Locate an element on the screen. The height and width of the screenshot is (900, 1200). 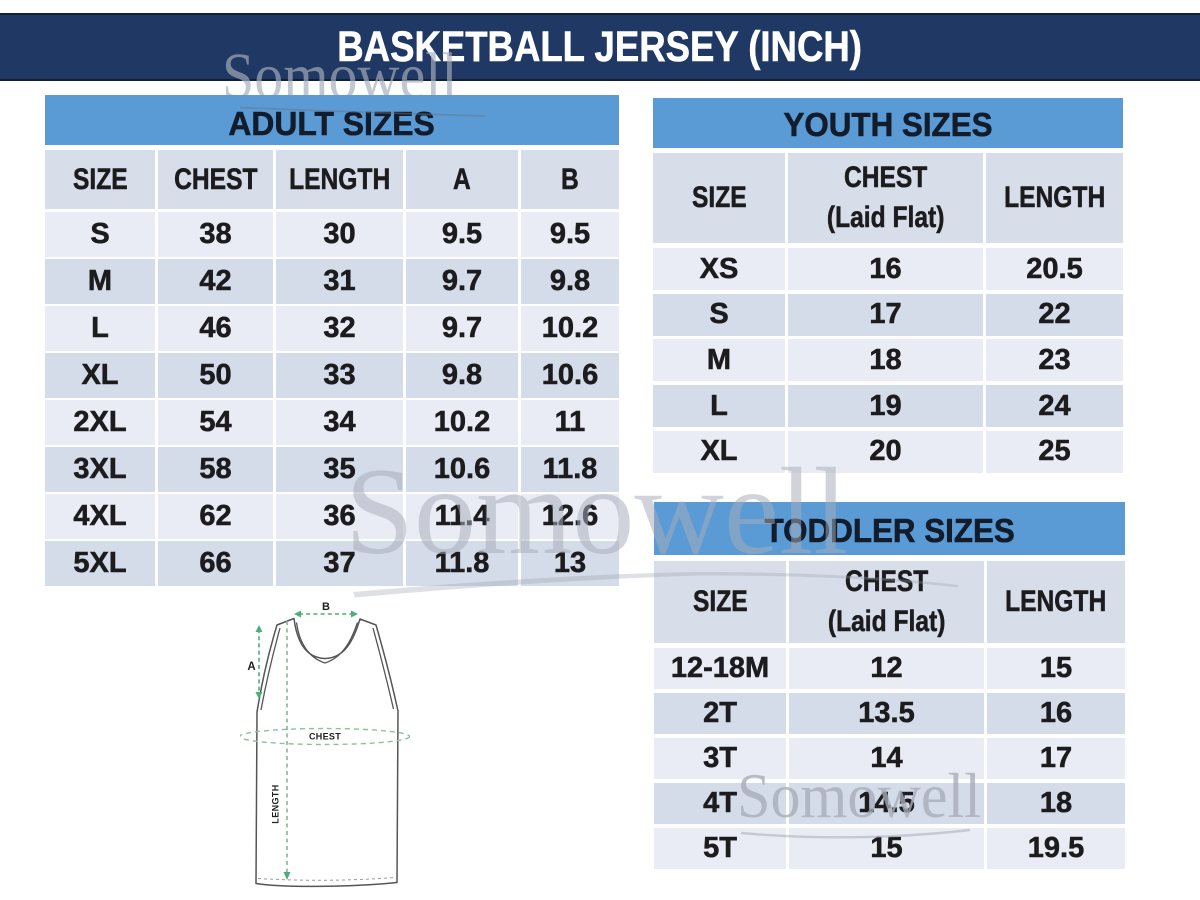
svg-text: LENGTH is located at coordinates (276, 803).